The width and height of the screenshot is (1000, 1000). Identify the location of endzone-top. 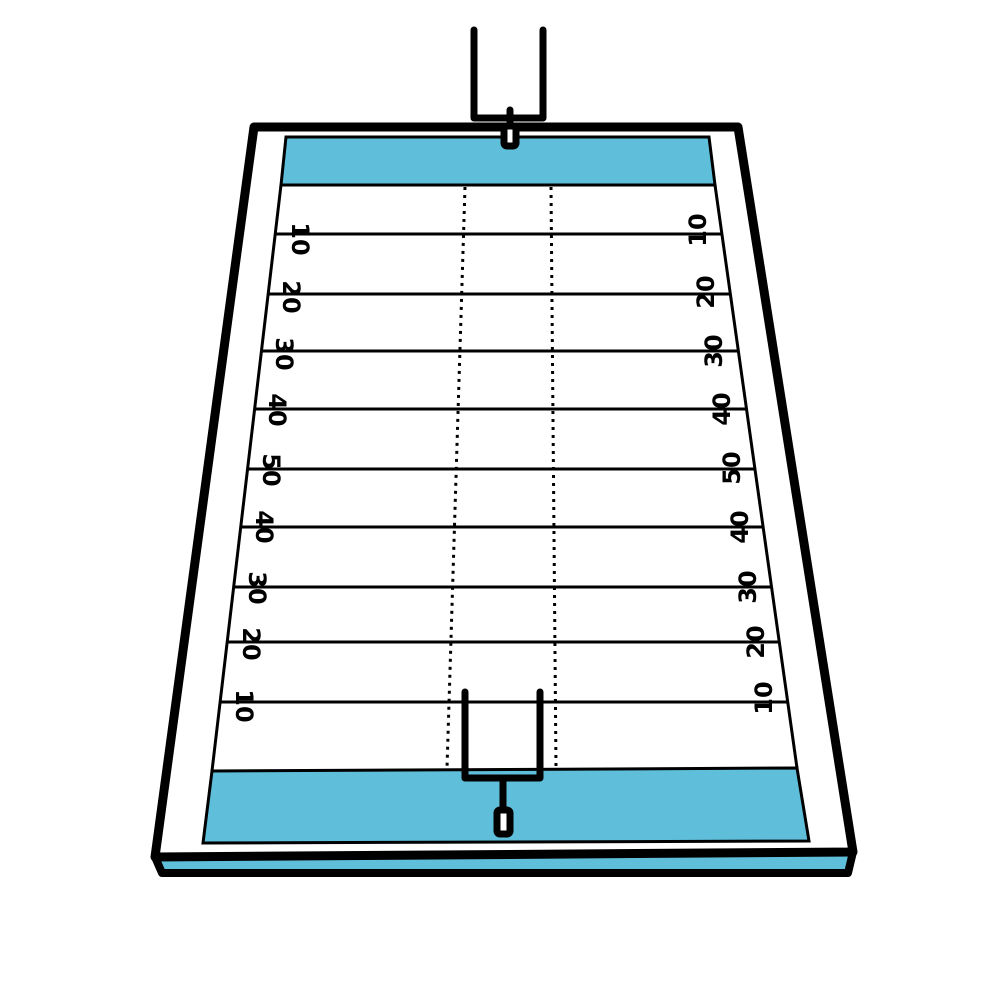
(498, 161).